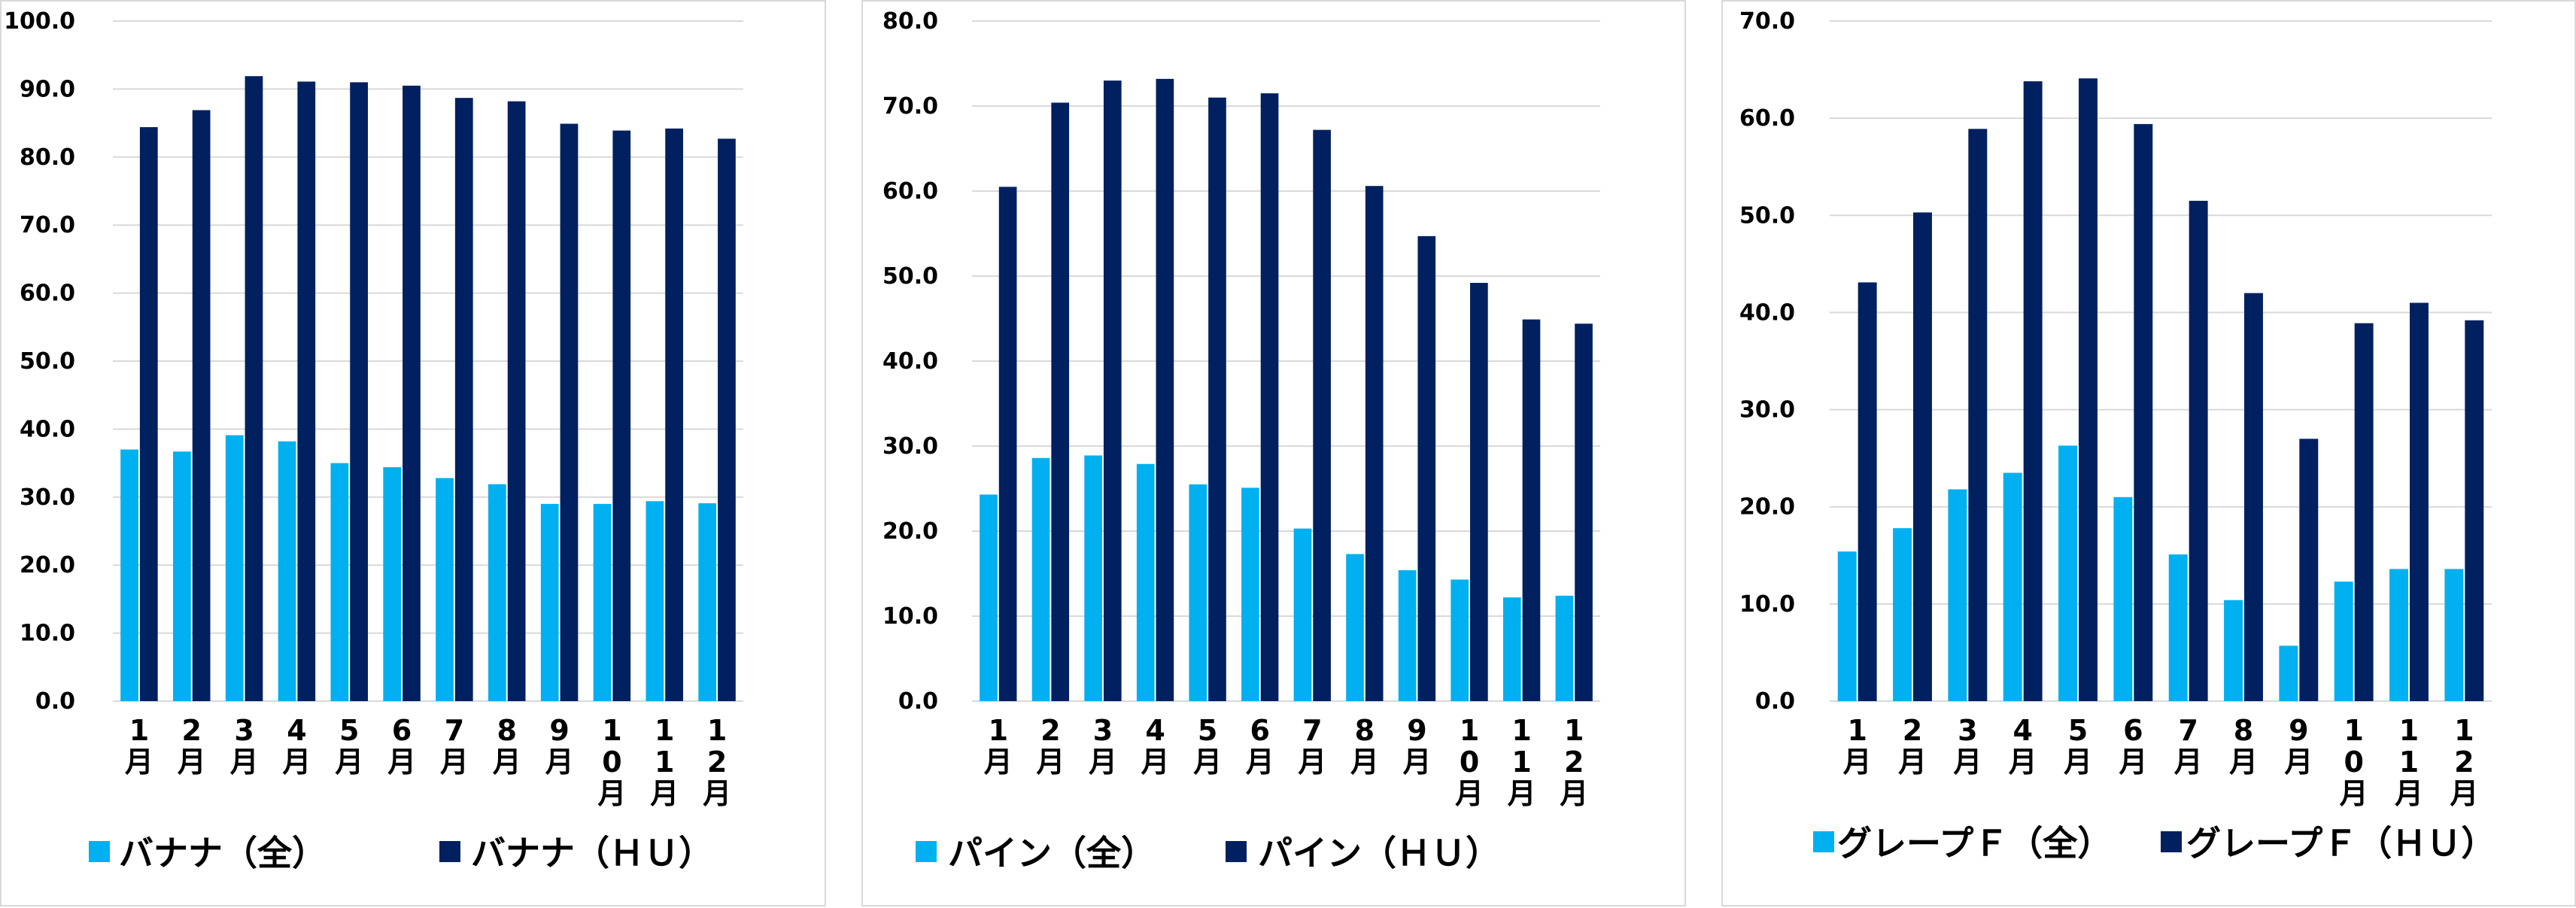  Describe the element at coordinates (223, 853) in the screenshot. I see `legend-label: バナナ（全）` at that location.